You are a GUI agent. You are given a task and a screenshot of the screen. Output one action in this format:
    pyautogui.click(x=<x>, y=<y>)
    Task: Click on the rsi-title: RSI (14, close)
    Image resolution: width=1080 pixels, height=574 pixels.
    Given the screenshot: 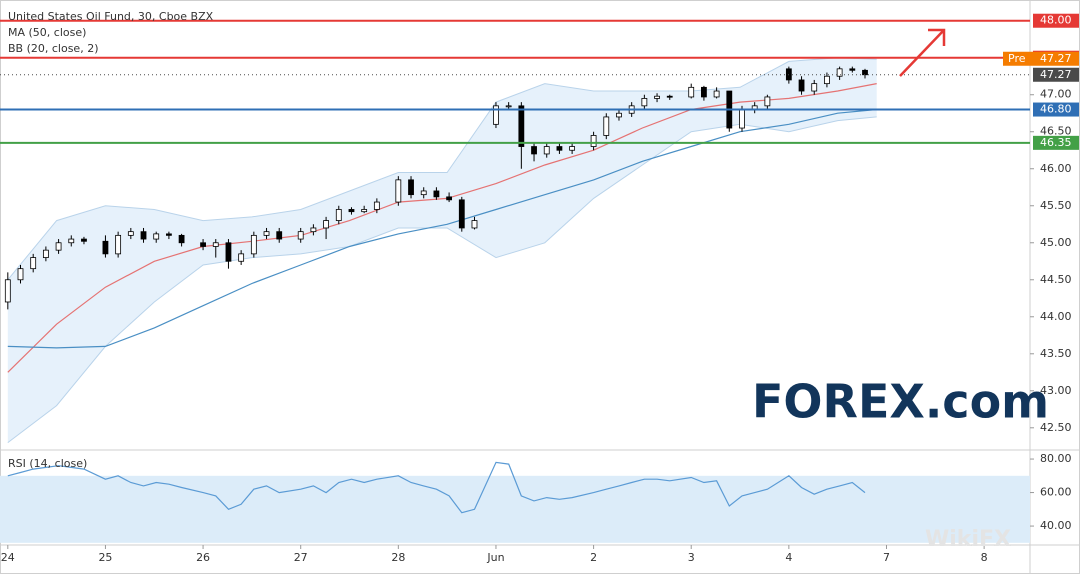 What is the action you would take?
    pyautogui.click(x=47, y=463)
    